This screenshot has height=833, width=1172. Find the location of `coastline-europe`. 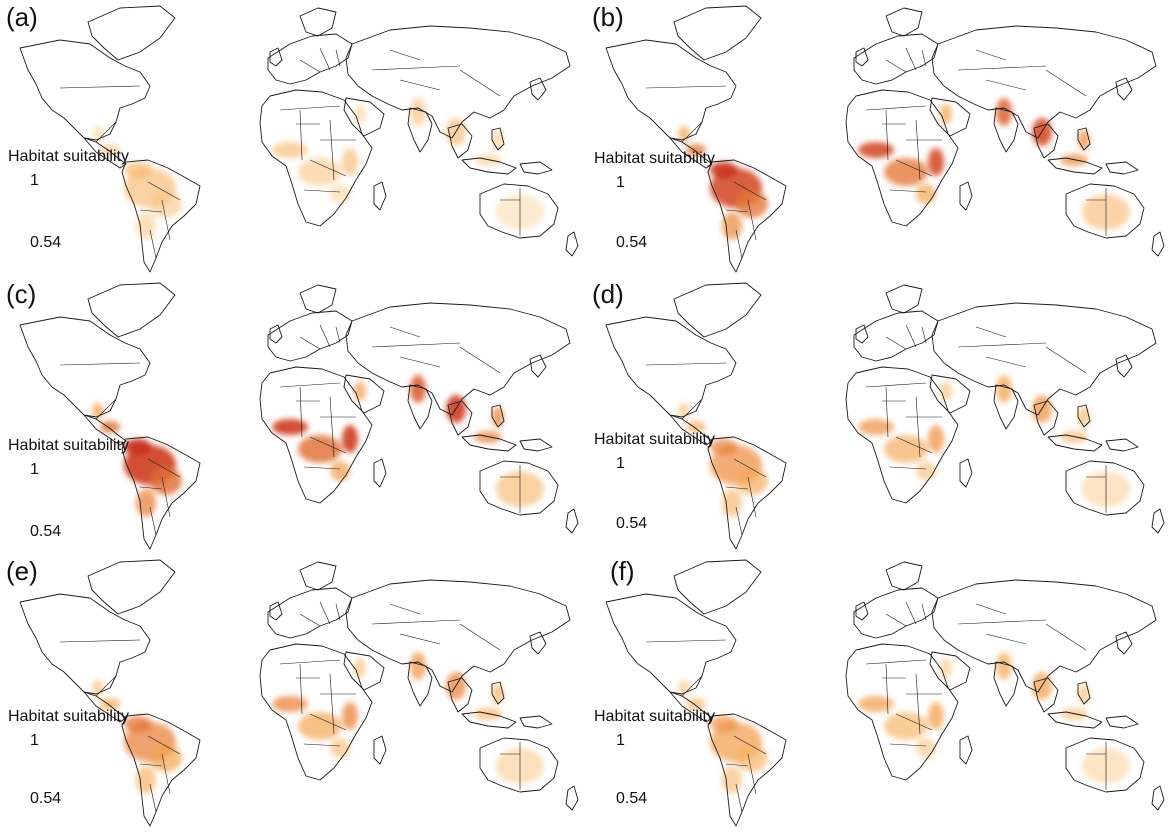

coastline-europe is located at coordinates (310, 336).